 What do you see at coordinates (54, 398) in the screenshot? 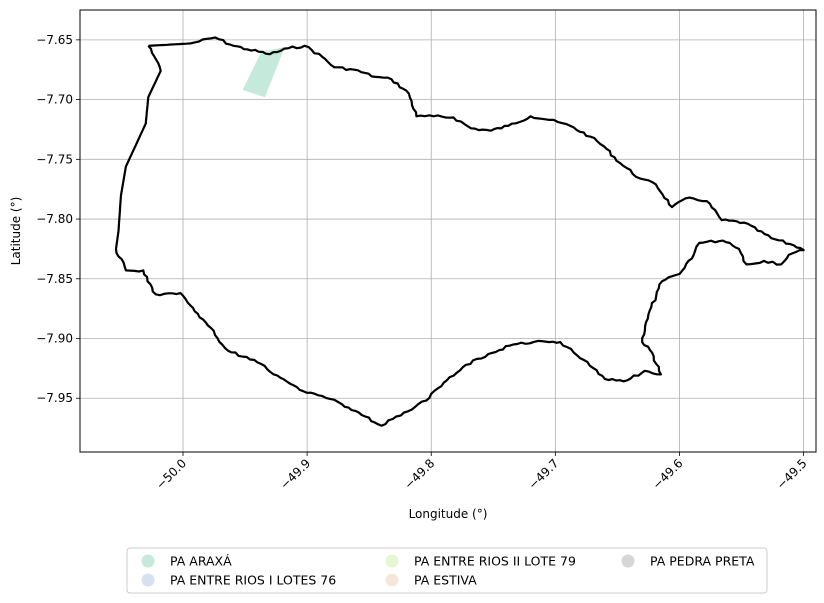
I see `y-tick-label: −7.95` at bounding box center [54, 398].